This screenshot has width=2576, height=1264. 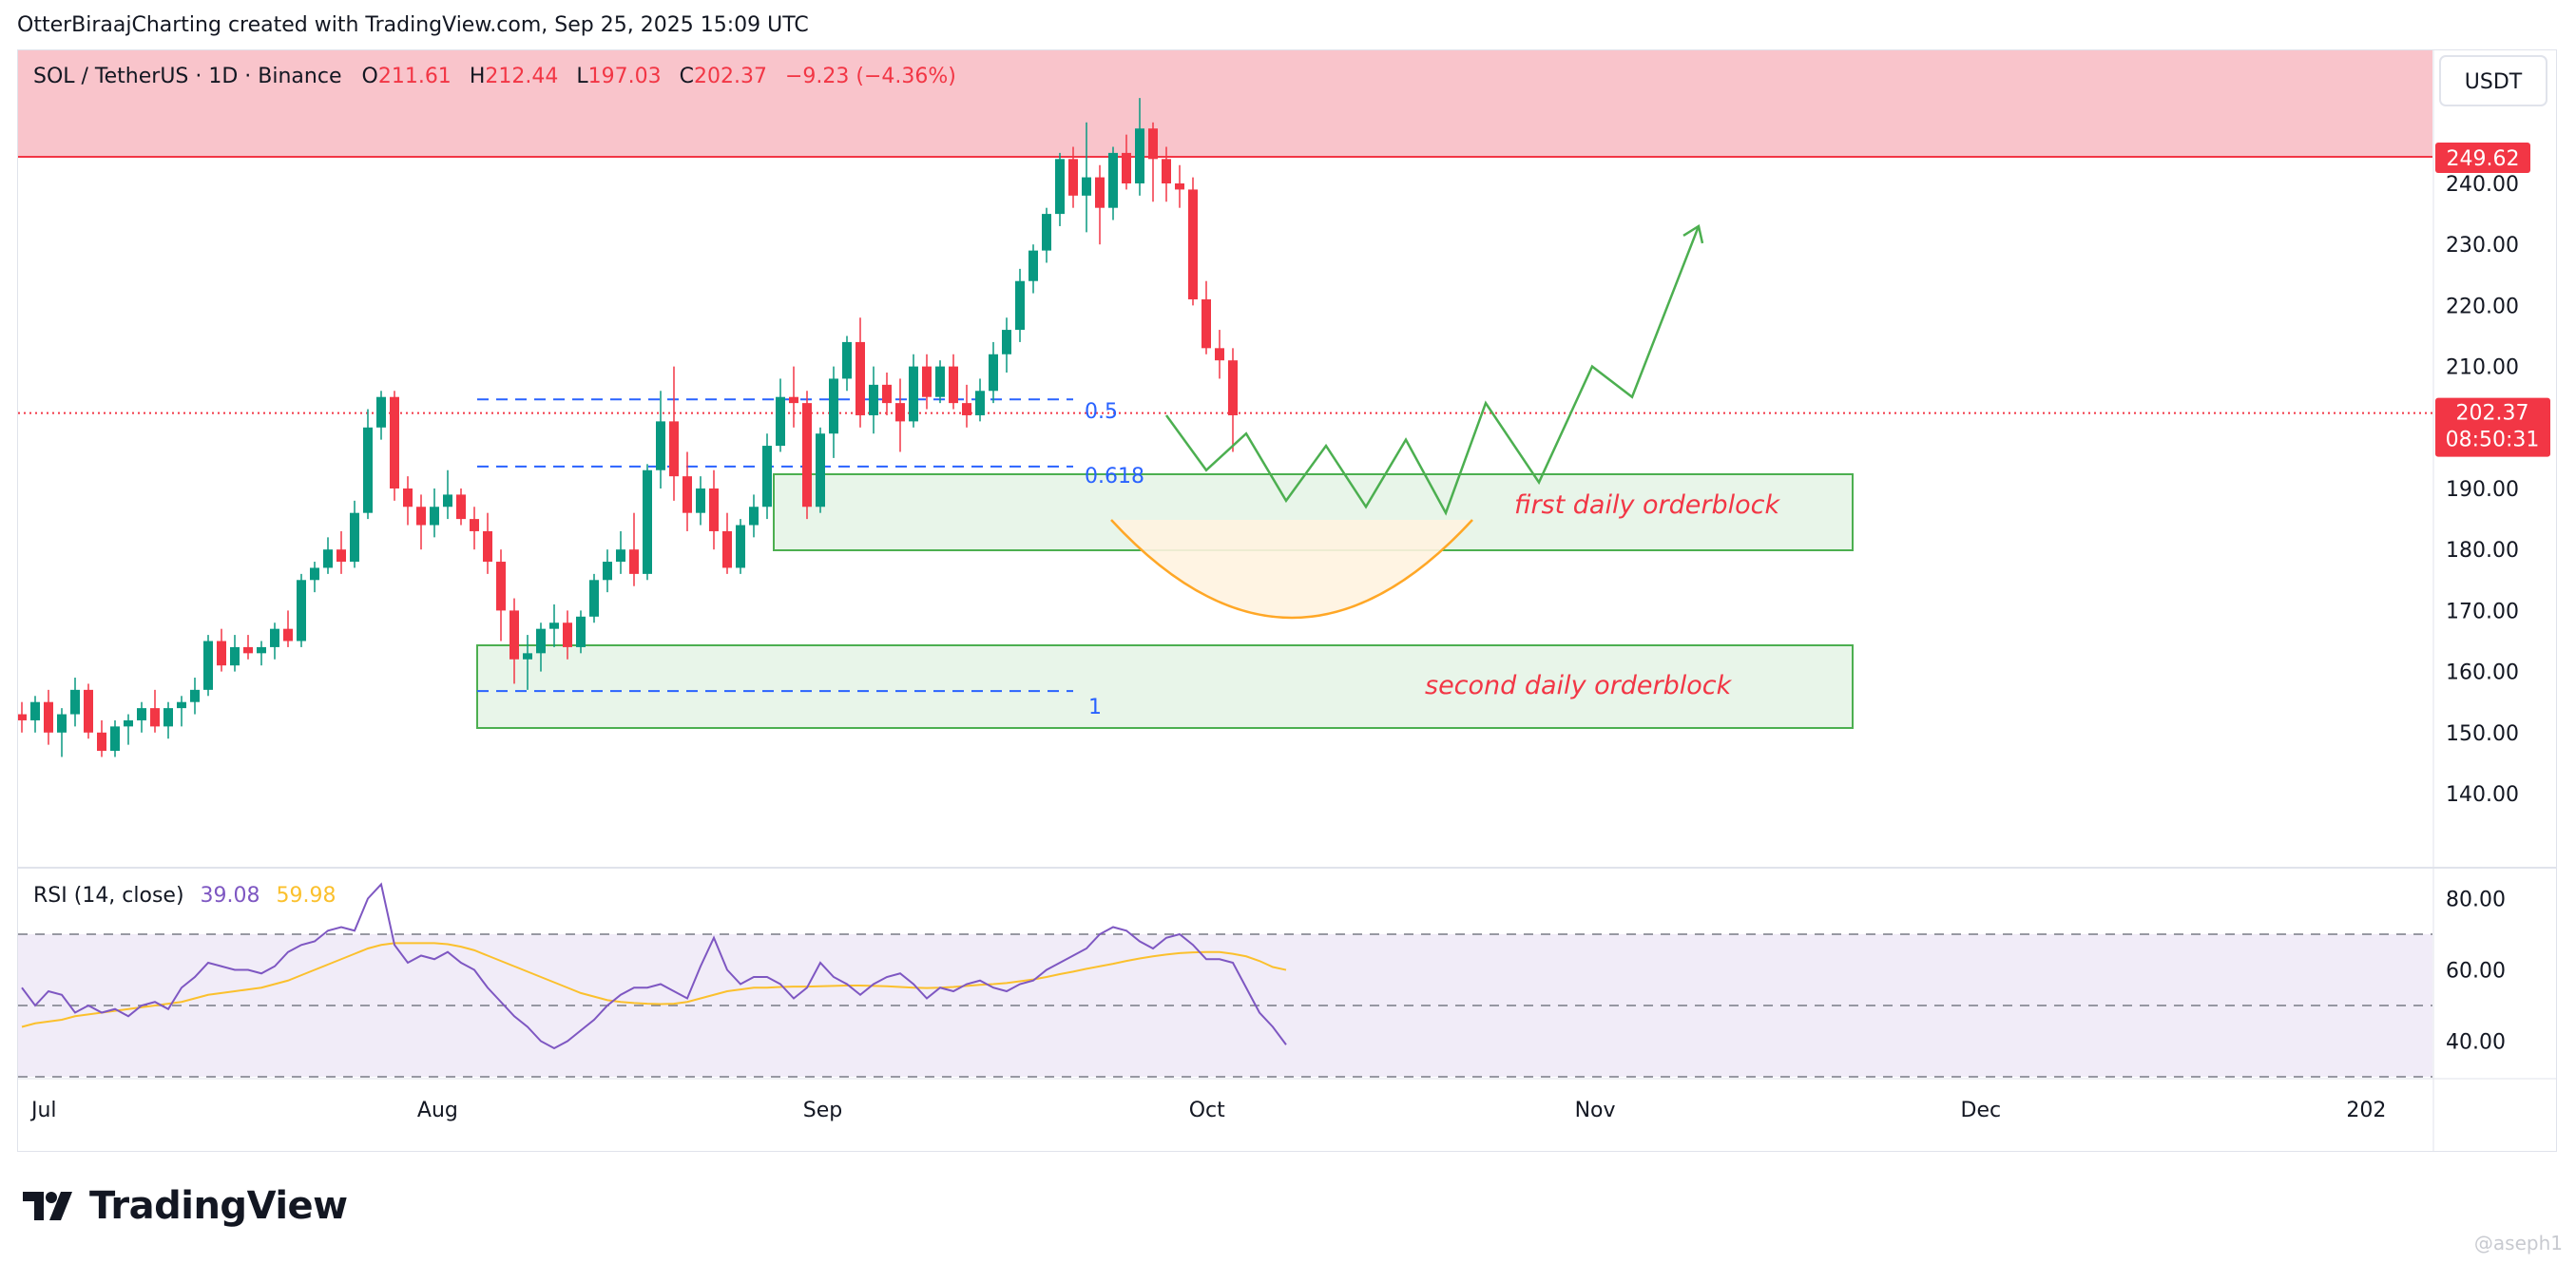 I want to click on resistance-price-label: 249.62, so click(x=2484, y=159).